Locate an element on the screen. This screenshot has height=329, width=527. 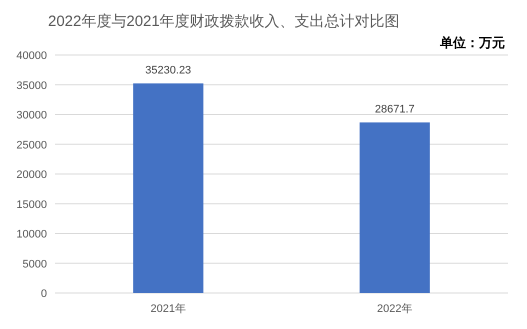
x-tick-label: 2021年 is located at coordinates (168, 309).